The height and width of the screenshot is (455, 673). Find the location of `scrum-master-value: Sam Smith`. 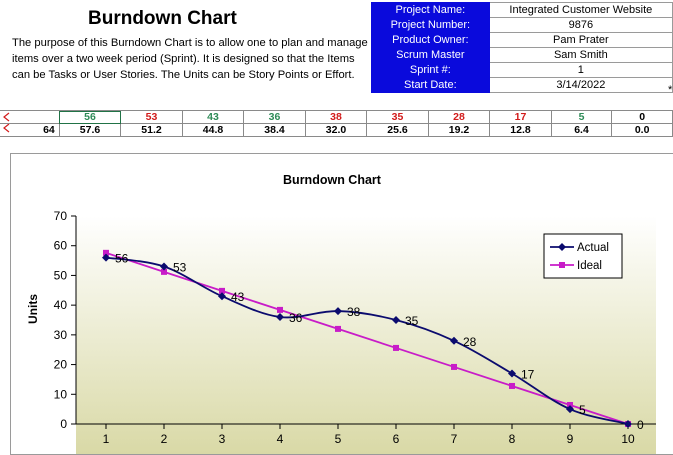

scrum-master-value: Sam Smith is located at coordinates (580, 55).